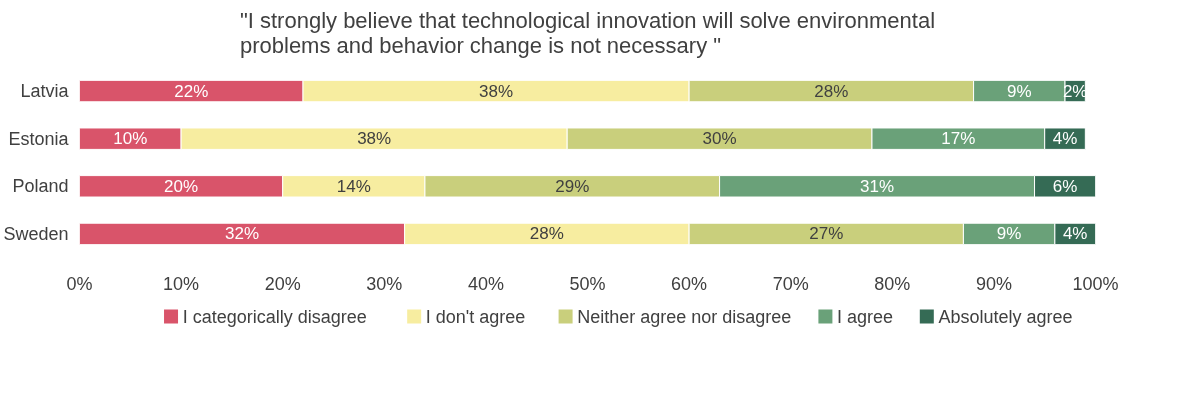 This screenshot has height=415, width=1195. I want to click on legend-label: I don't agree, so click(475, 316).